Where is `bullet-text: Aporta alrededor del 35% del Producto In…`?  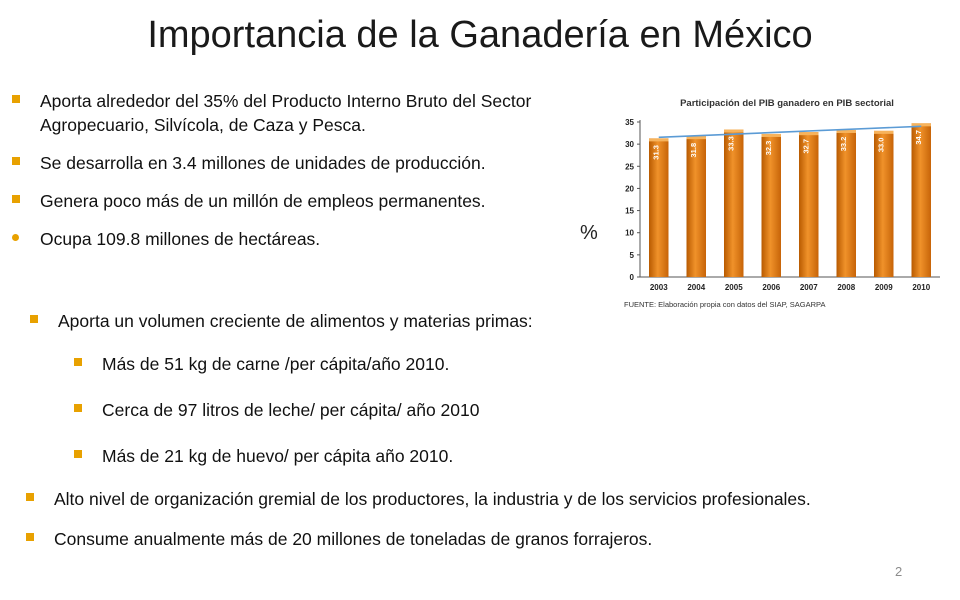
bullet-text: Aporta alrededor del 35% del Producto In… is located at coordinates (286, 113).